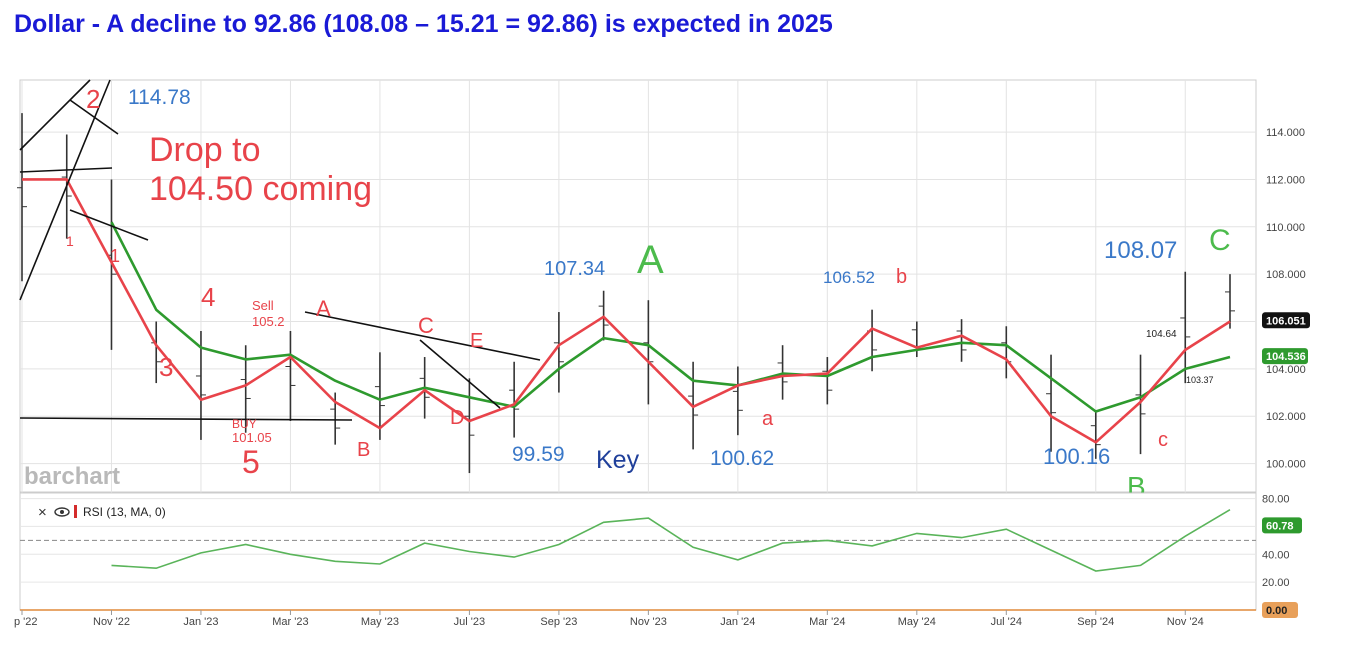  What do you see at coordinates (111, 622) in the screenshot?
I see `x-tick-label: Nov '22` at bounding box center [111, 622].